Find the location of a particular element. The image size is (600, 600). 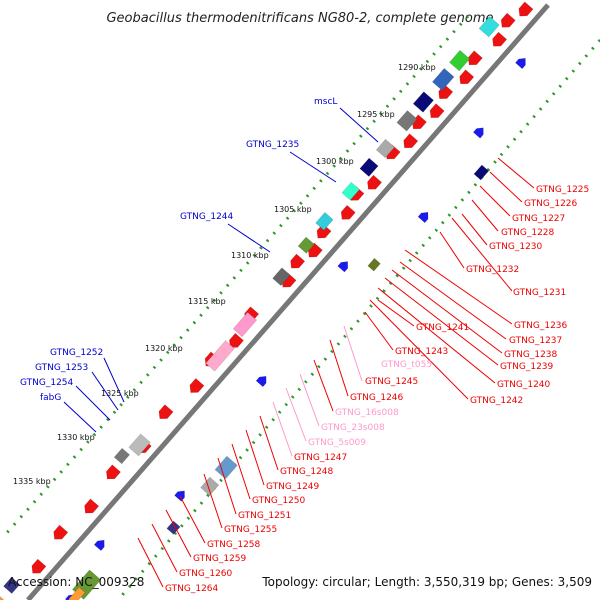

tick-label: 1325 kbp is located at coordinates (120, 393).